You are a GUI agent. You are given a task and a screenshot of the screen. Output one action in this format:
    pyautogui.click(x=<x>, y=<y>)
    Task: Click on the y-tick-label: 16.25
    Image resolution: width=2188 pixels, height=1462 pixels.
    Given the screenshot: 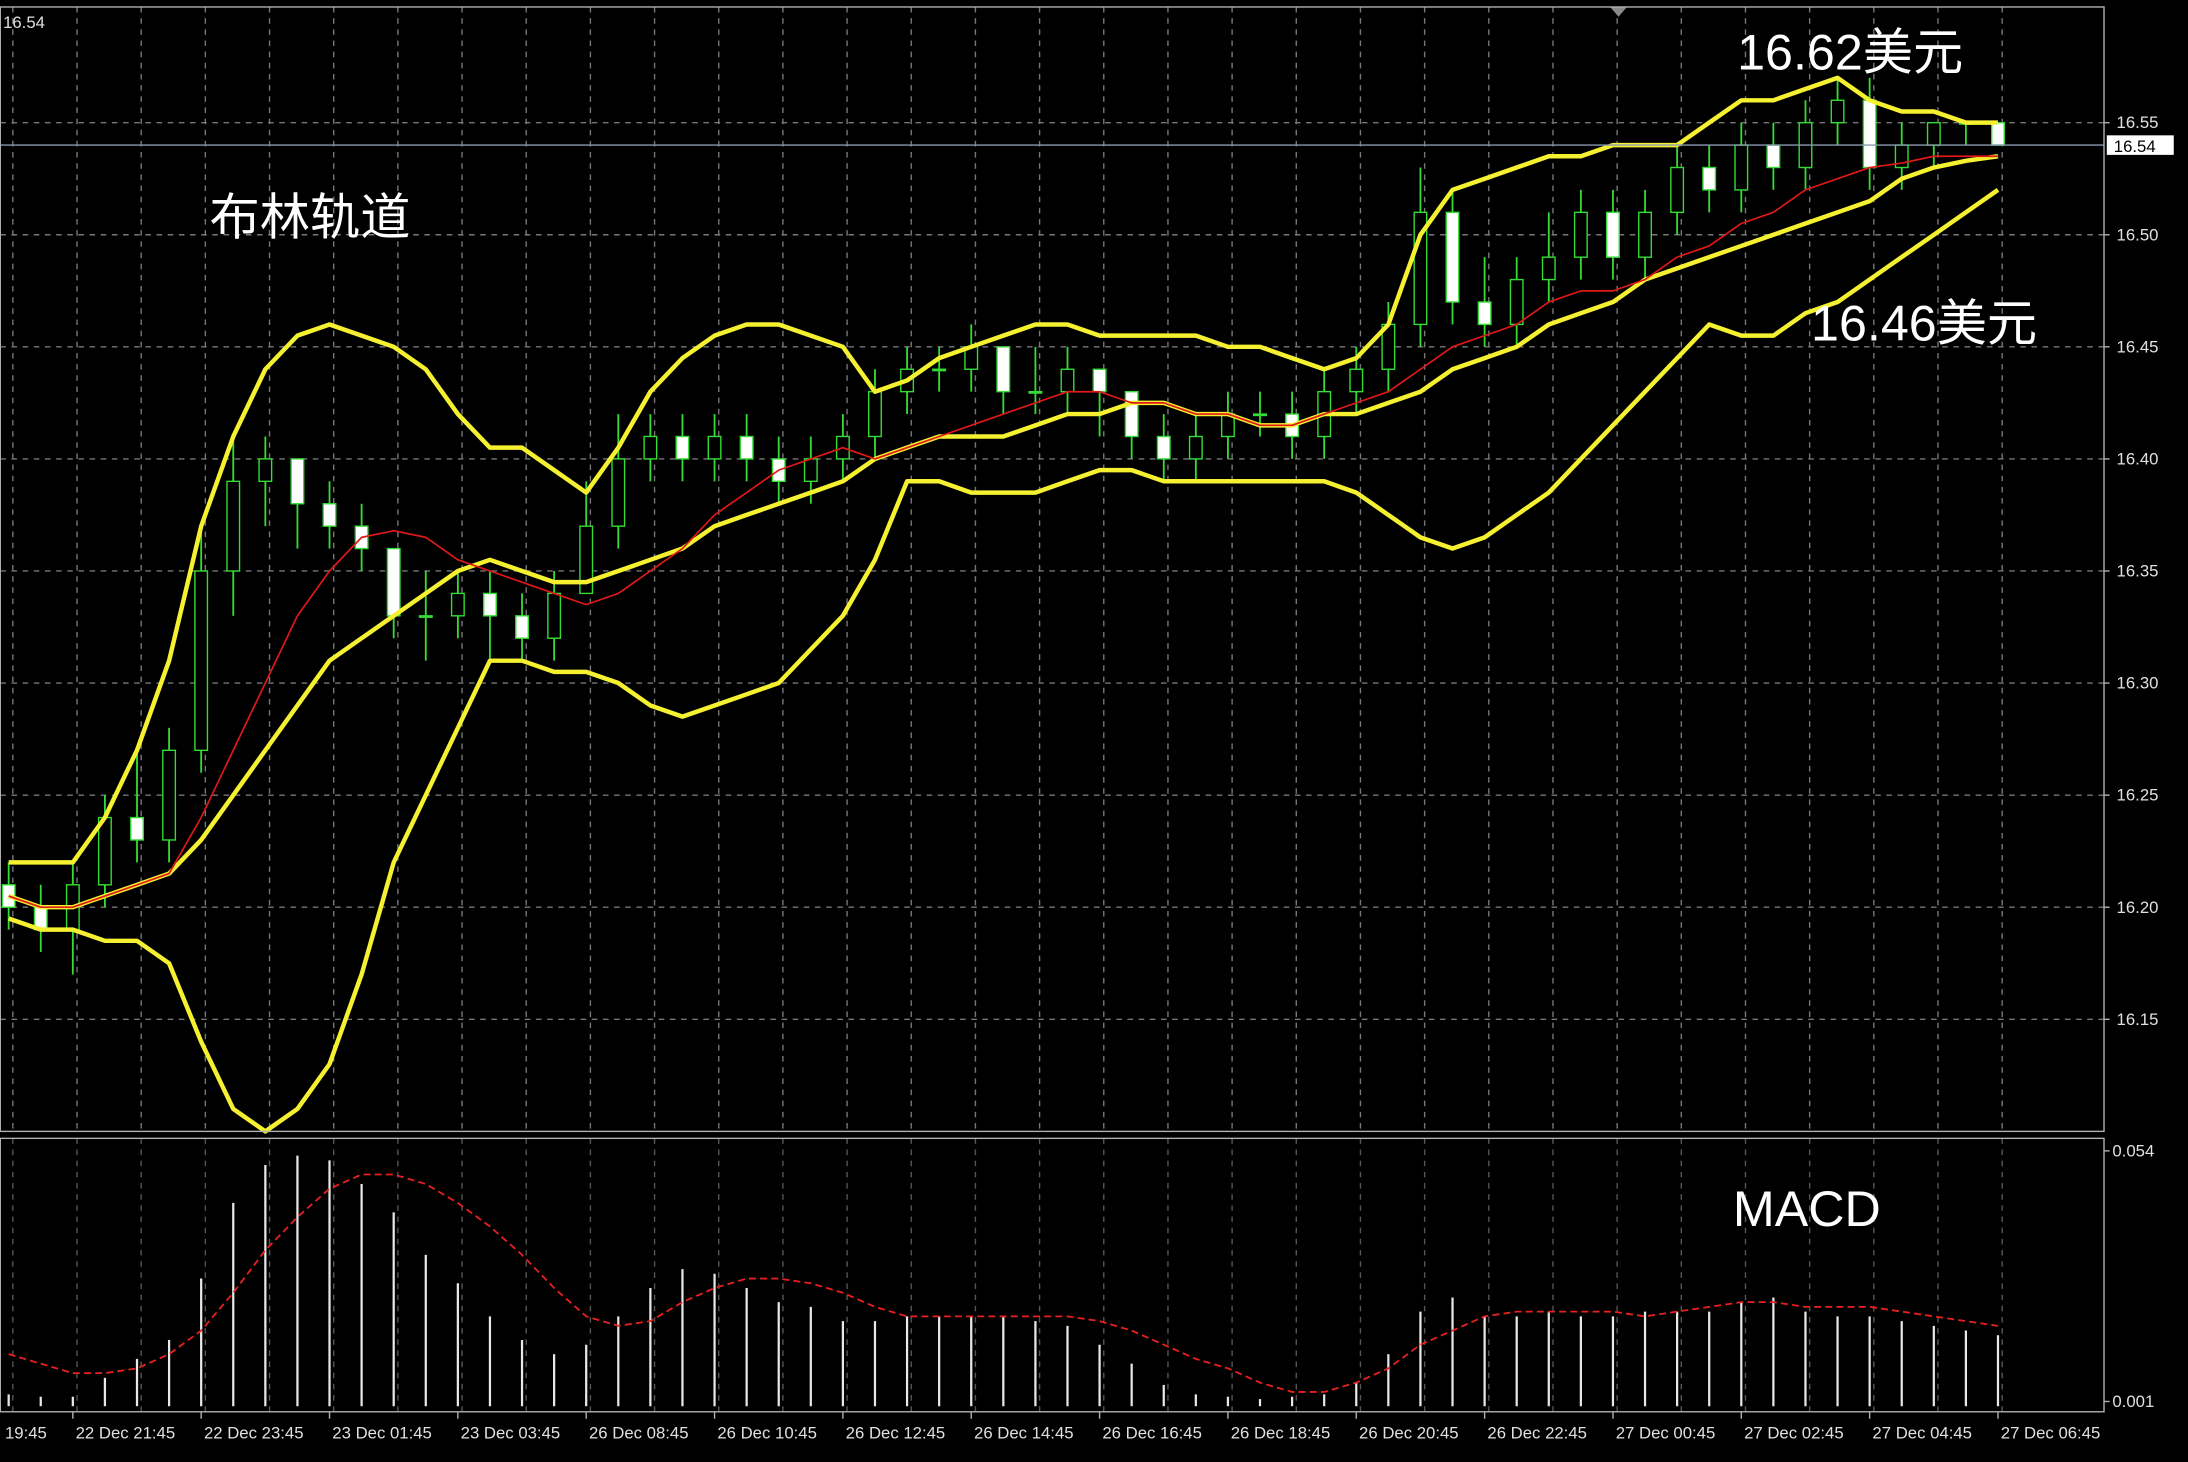 What is the action you would take?
    pyautogui.click(x=2138, y=795)
    